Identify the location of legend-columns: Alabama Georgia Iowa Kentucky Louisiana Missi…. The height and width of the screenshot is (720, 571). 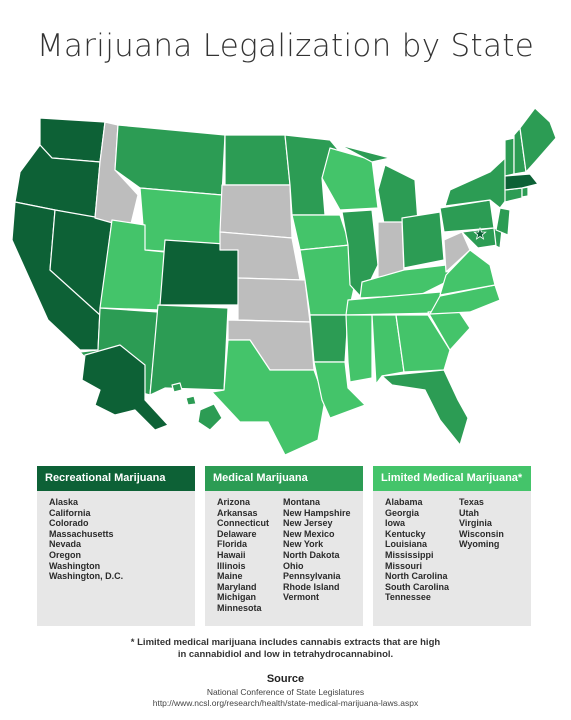
(452, 547).